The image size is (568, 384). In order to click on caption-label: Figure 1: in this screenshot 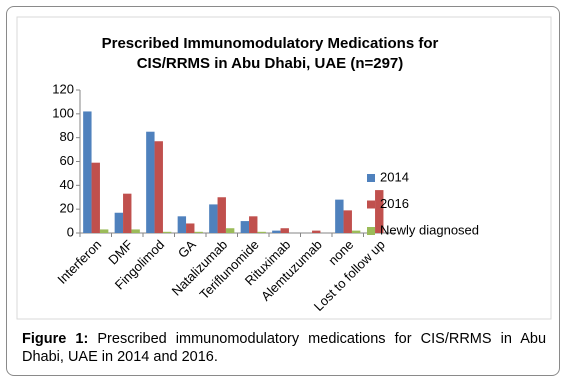, I will do `click(55, 339)`.